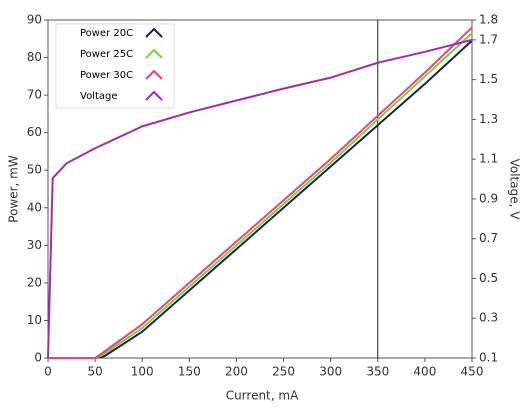 This screenshot has height=414, width=530. What do you see at coordinates (34, 282) in the screenshot?
I see `y-tick-label: 20` at bounding box center [34, 282].